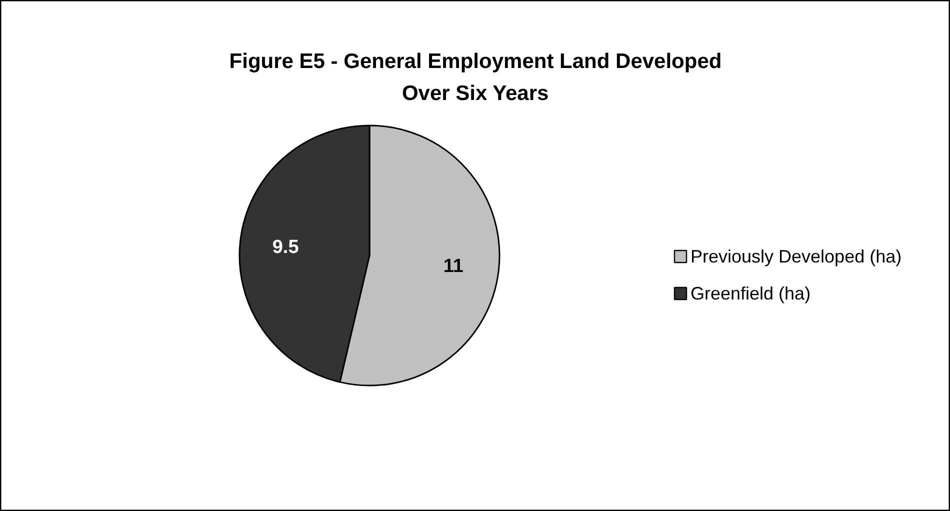 This screenshot has width=950, height=511. Describe the element at coordinates (475, 77) in the screenshot. I see `chart-title: Figure E5 - General Employment Land Developed Over Six Years` at that location.